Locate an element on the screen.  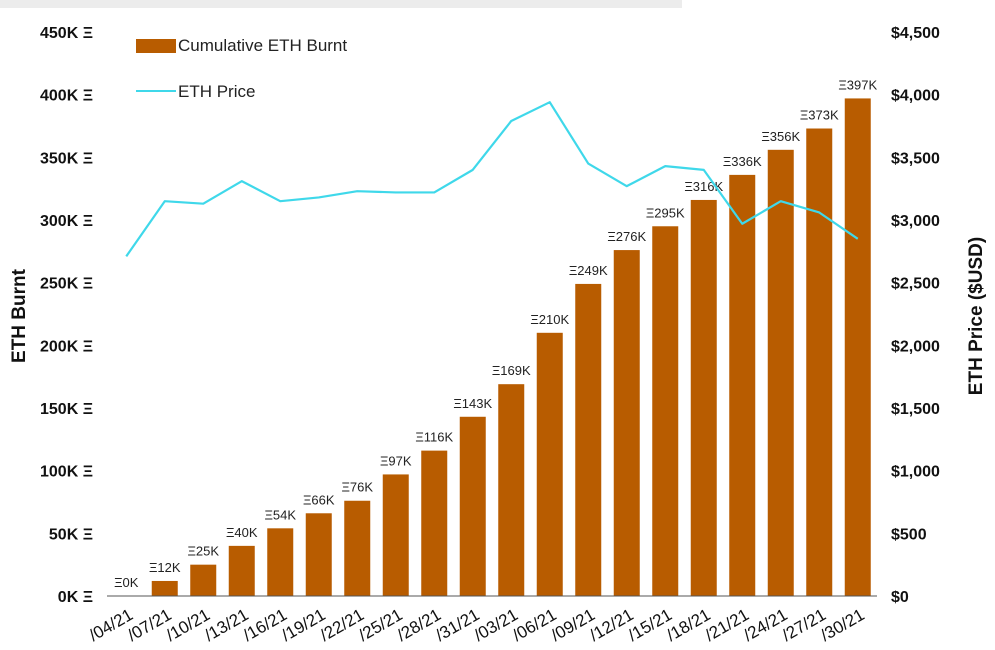
y-left-tick-label: 250K Ξ is located at coordinates (66, 284).